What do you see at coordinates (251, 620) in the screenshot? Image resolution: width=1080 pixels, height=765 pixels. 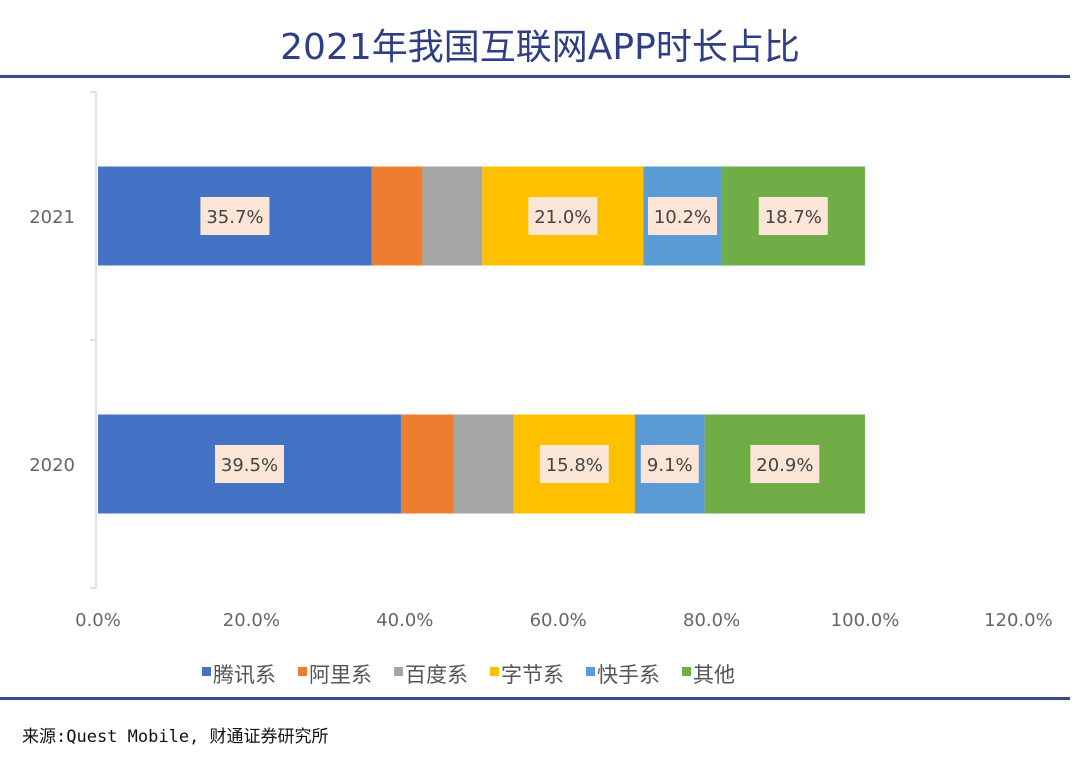 I see `x-tick-label: 20.0%` at bounding box center [251, 620].